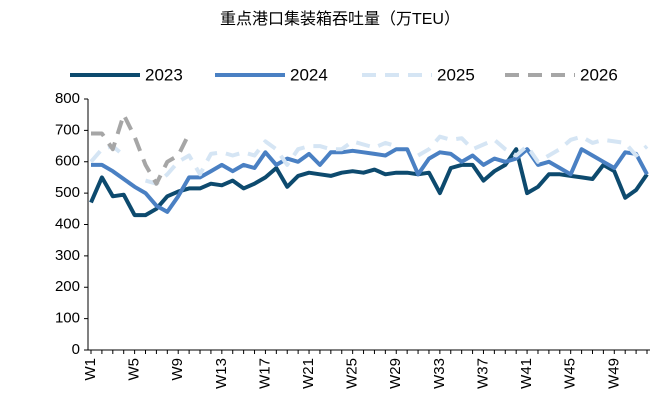  I want to click on y-tick-label: 100, so click(67, 318).